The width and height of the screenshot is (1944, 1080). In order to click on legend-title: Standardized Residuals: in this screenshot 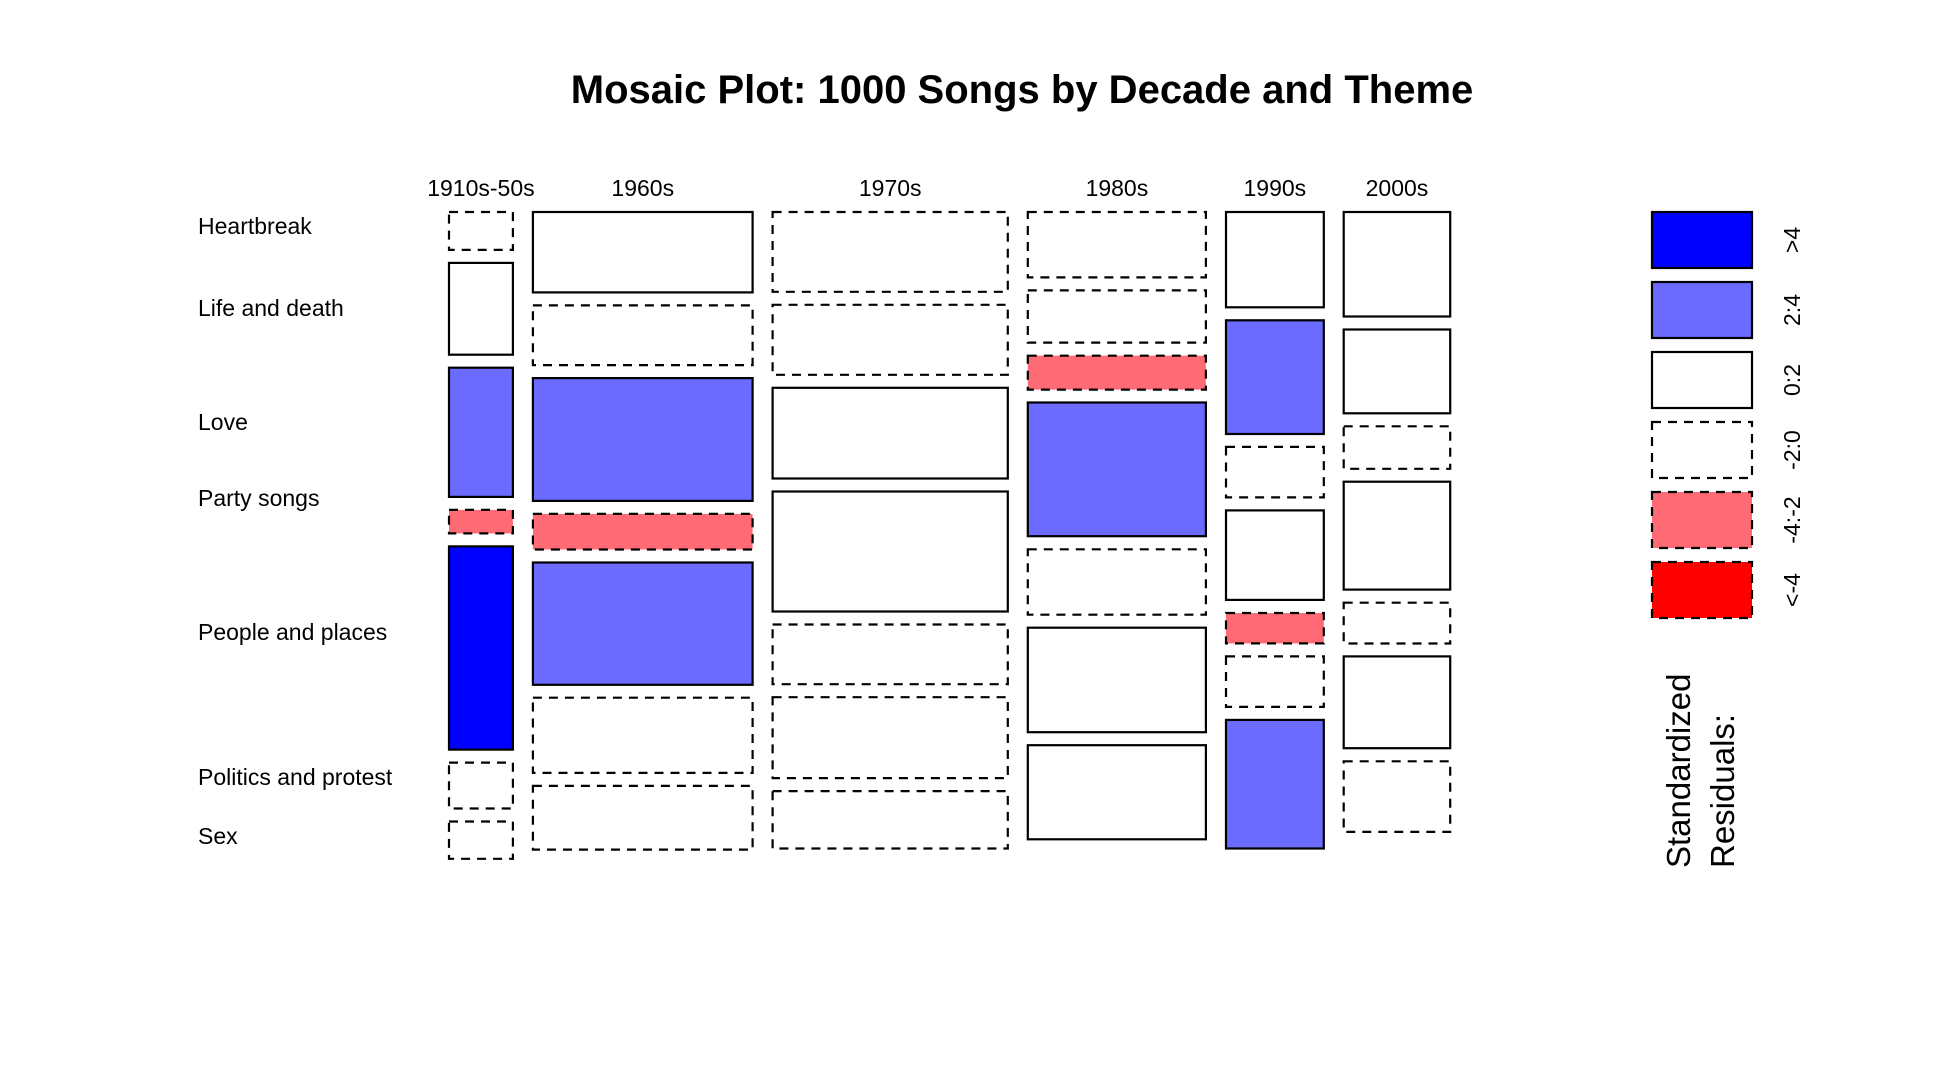, I will do `click(1700, 771)`.